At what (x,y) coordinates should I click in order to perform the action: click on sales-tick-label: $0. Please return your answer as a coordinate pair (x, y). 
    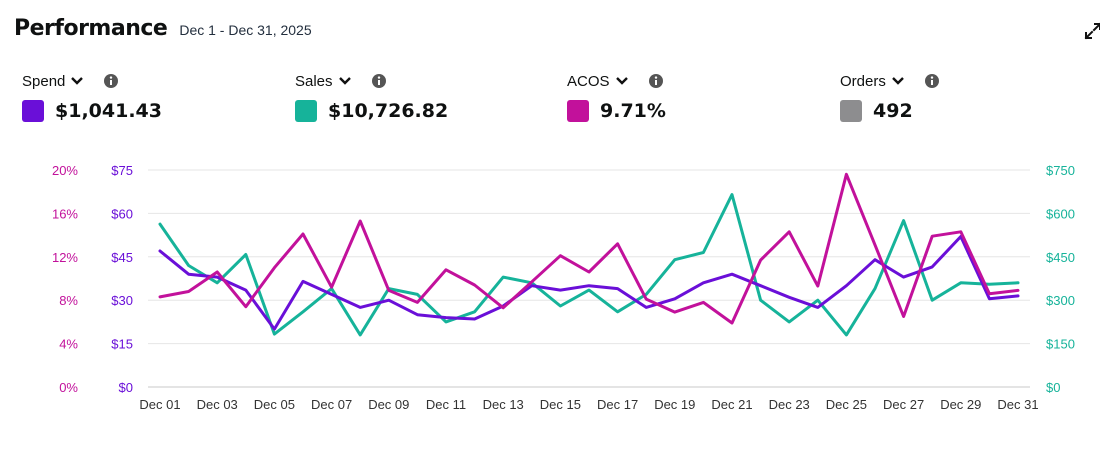
    Looking at the image, I should click on (1053, 387).